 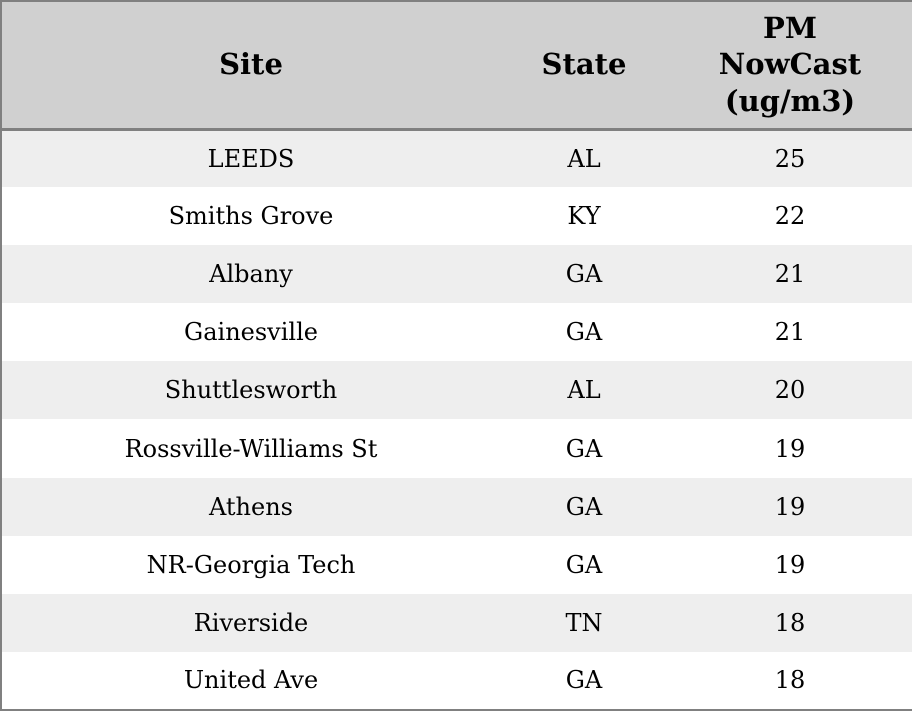 What do you see at coordinates (584, 216) in the screenshot?
I see `cell-state: KY` at bounding box center [584, 216].